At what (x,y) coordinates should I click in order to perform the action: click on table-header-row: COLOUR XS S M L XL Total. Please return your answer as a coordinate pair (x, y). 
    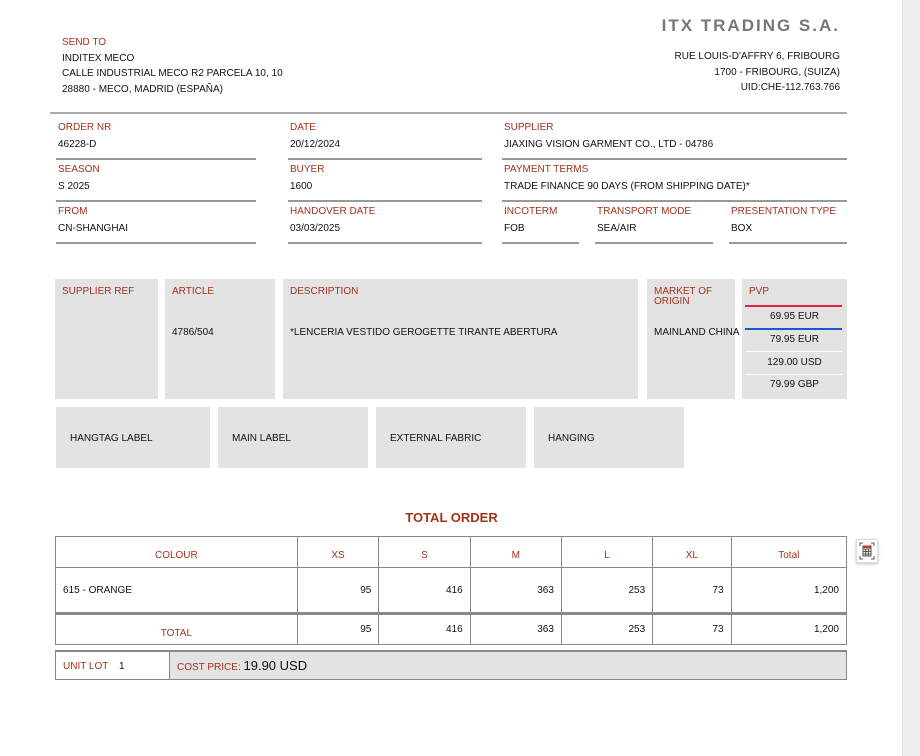
    Looking at the image, I should click on (451, 552).